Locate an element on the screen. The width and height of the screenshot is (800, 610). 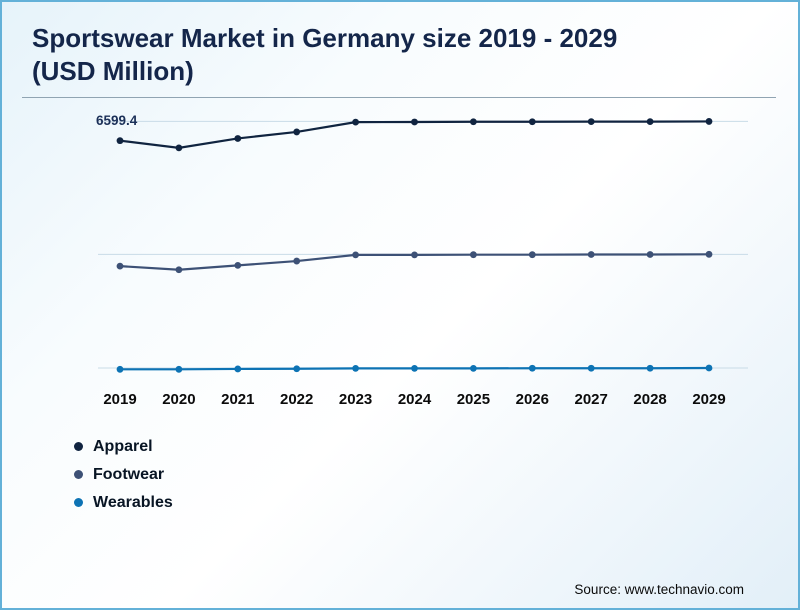
series-line-apparel is located at coordinates (414, 135).